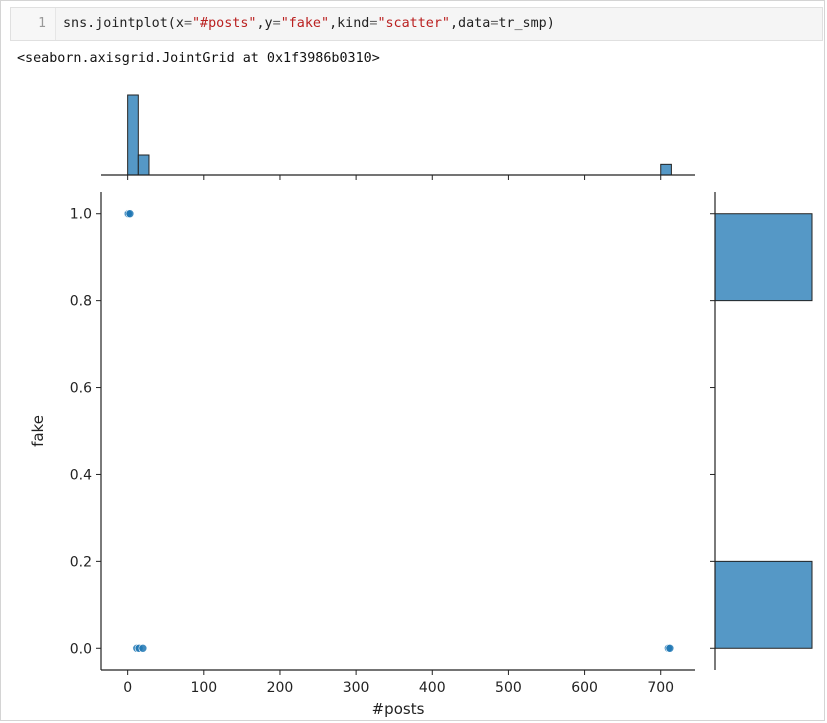  What do you see at coordinates (280, 688) in the screenshot?
I see `x-tick-label: 200` at bounding box center [280, 688].